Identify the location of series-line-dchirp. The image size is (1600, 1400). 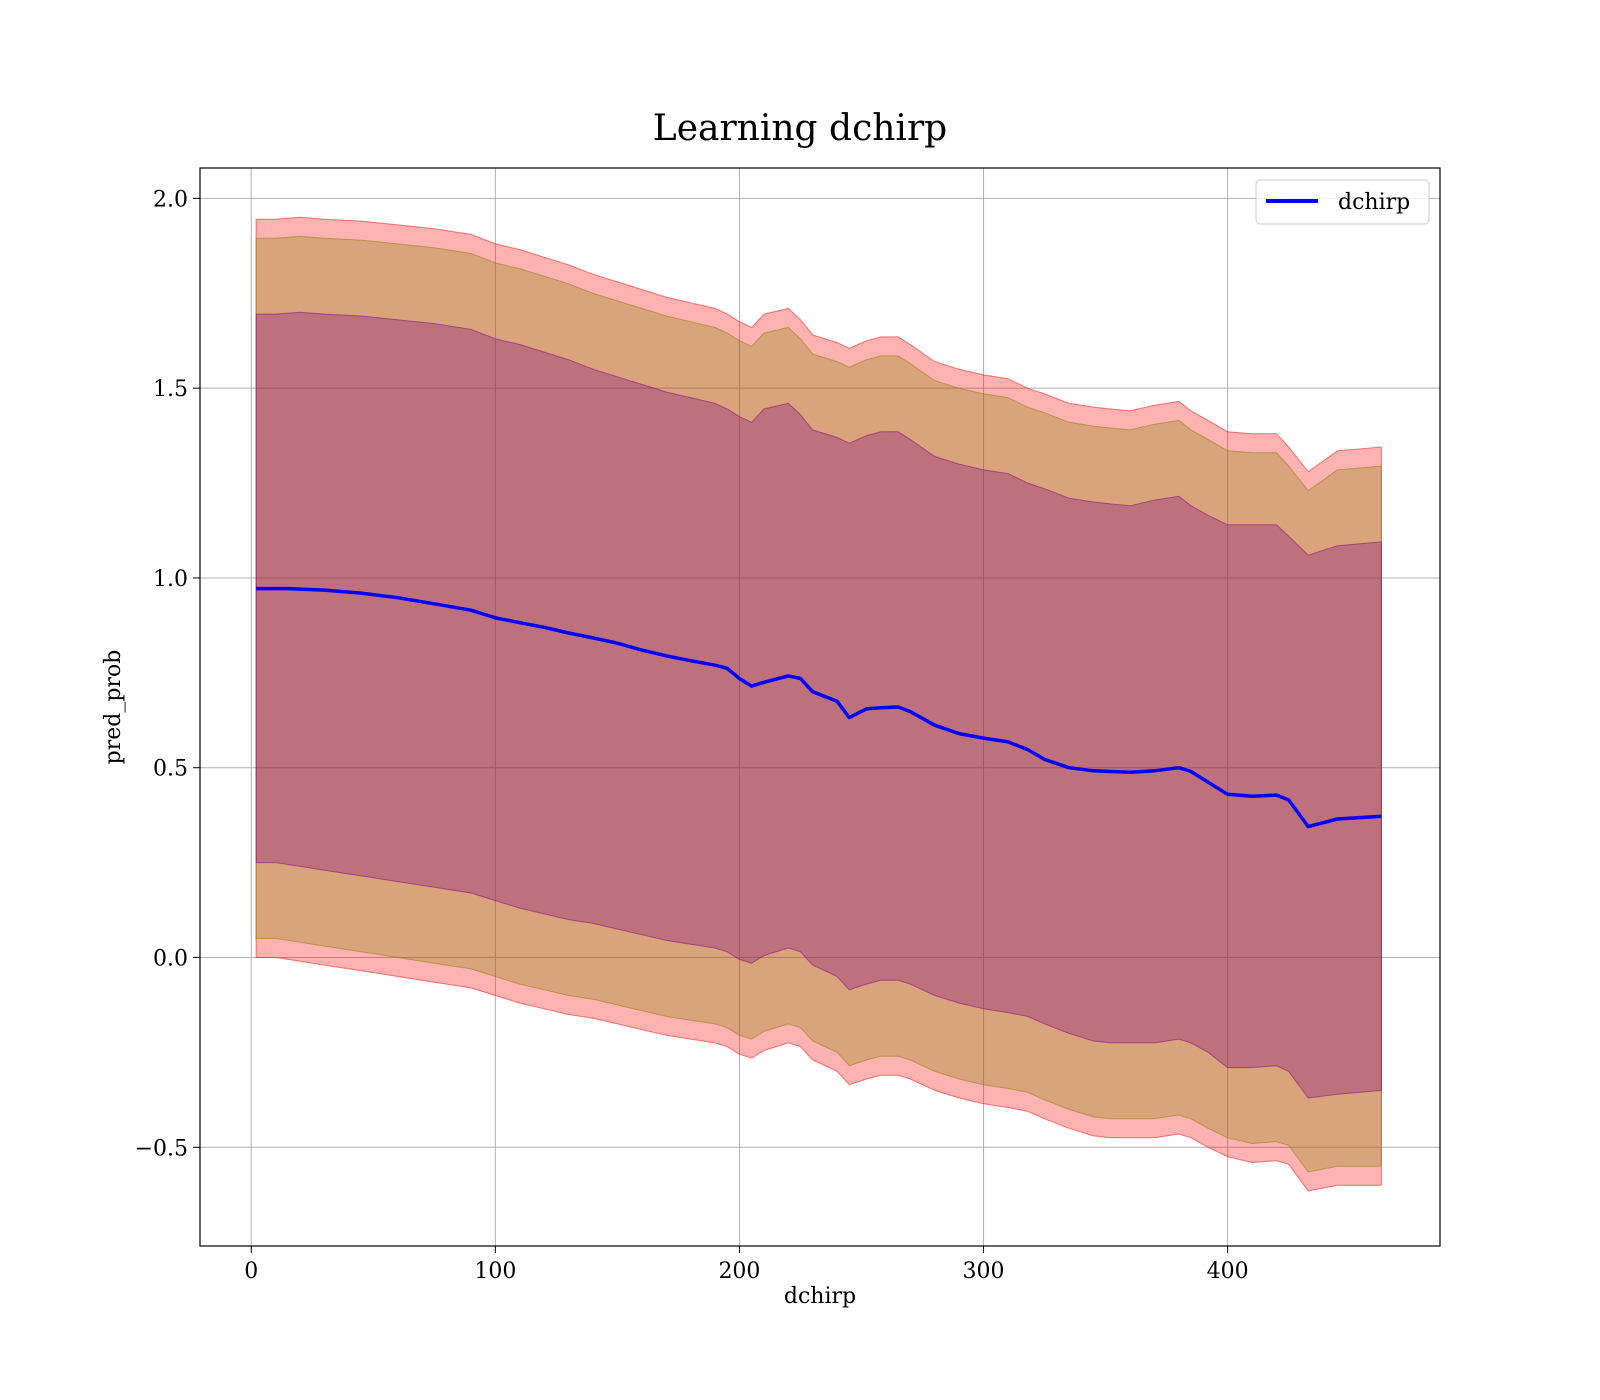
(819, 707).